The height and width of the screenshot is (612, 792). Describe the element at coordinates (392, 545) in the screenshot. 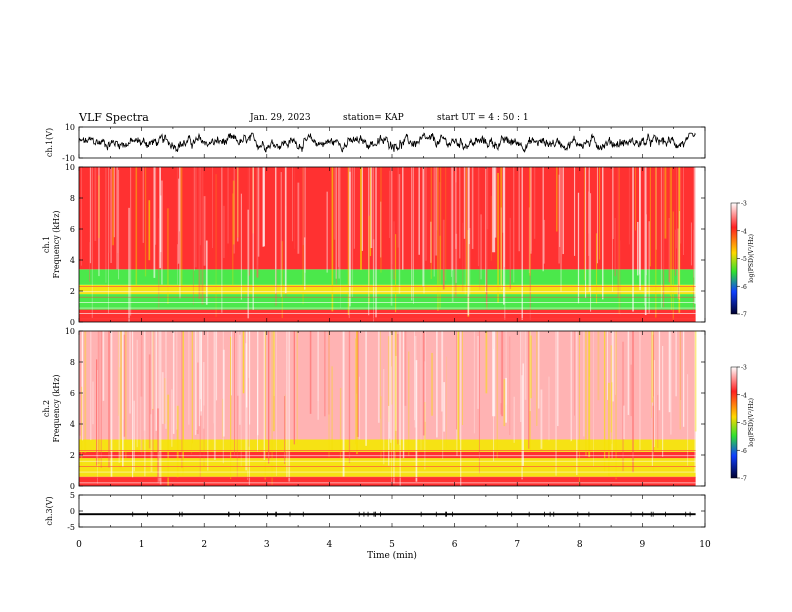

I see `x-tick-label: 5` at that location.